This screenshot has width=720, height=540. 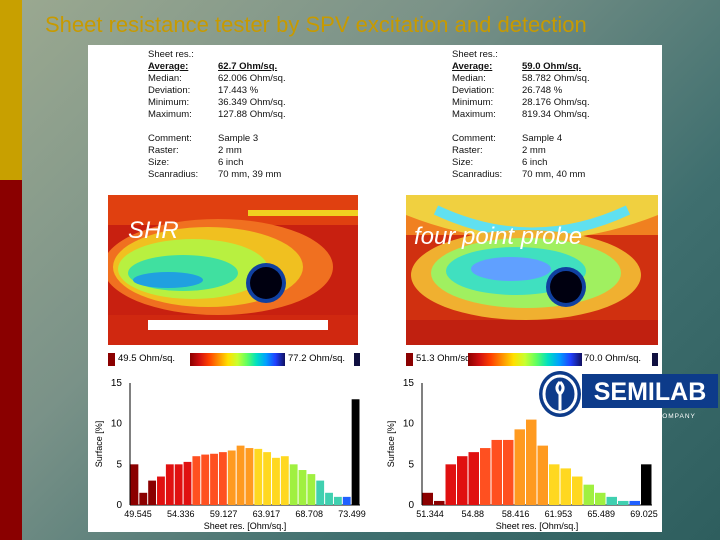 I want to click on stats-key: Raster:, so click(x=467, y=150).